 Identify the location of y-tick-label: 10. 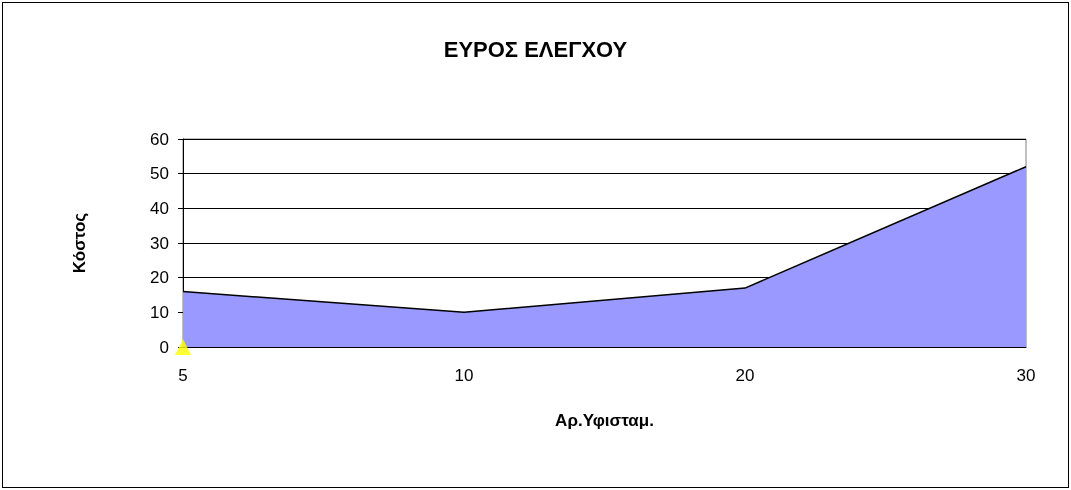
(159, 312).